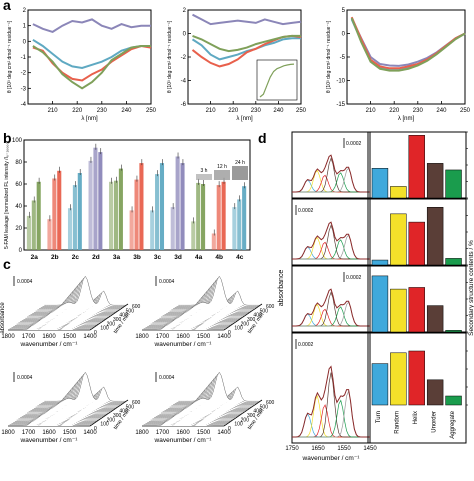 Image resolution: width=474 pixels, height=481 pixels. What do you see at coordinates (8, 433) in the screenshot?
I see `x-tick-label: 1800` at bounding box center [8, 433].